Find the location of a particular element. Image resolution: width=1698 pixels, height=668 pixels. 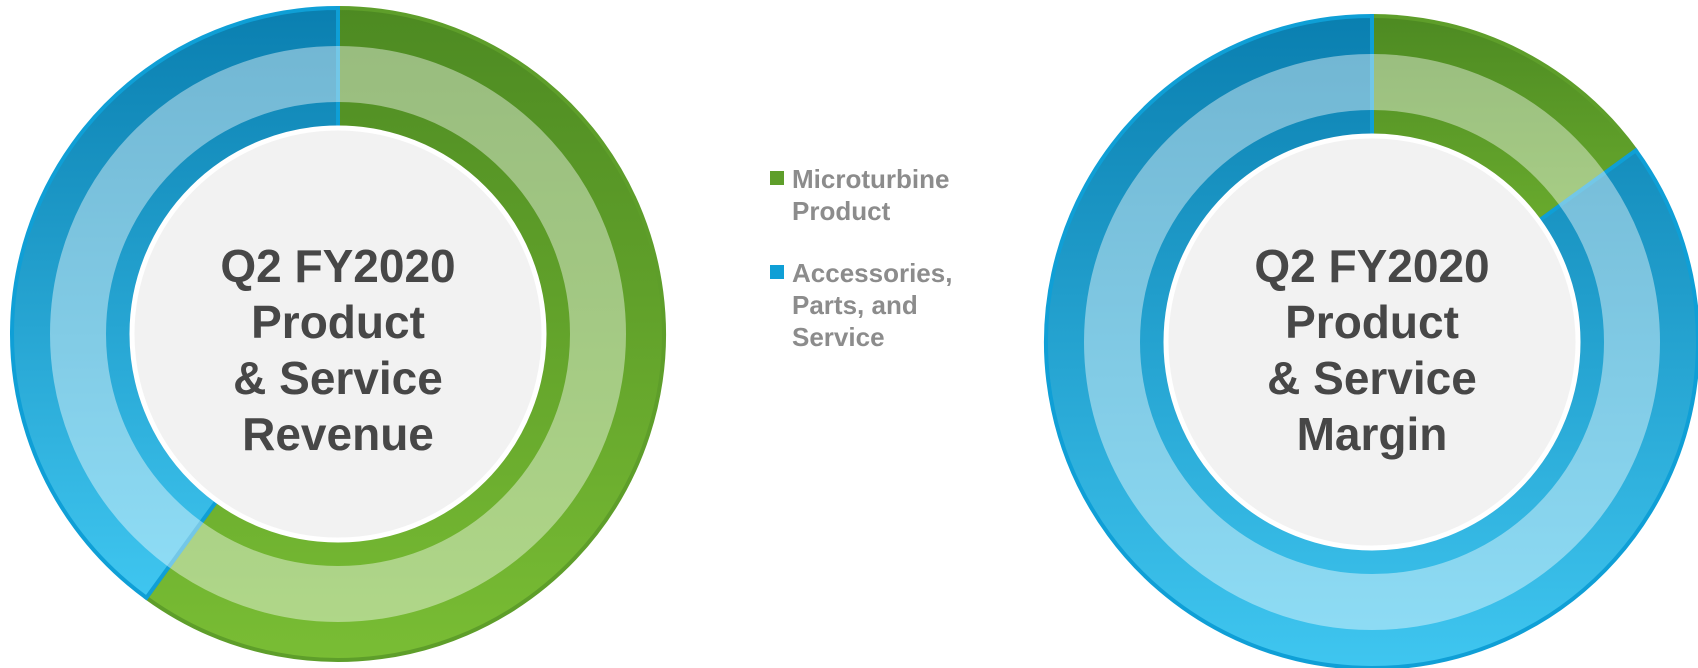

legend-swatch-green is located at coordinates (777, 178).